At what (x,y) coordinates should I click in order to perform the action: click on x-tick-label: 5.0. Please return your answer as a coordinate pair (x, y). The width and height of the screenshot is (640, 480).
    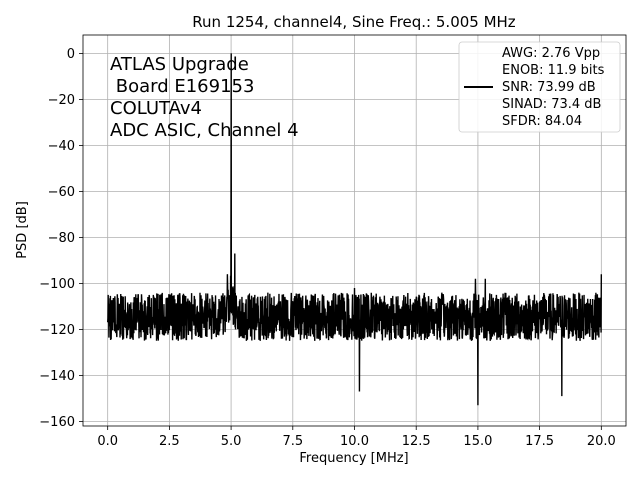
    Looking at the image, I should click on (231, 441).